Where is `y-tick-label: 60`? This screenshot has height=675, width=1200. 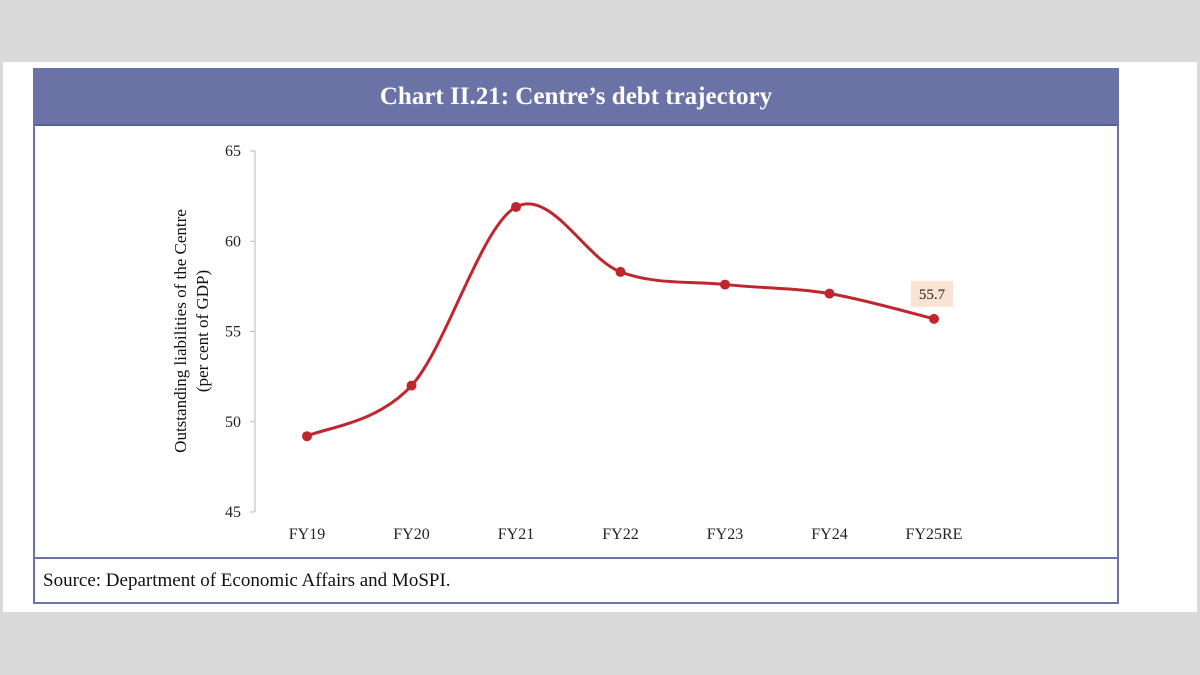 y-tick-label: 60 is located at coordinates (233, 241).